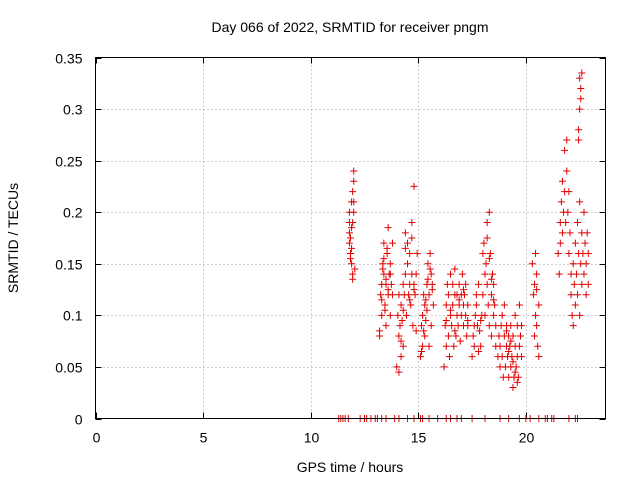 The image size is (640, 480). Describe the element at coordinates (419, 438) in the screenshot. I see `x-tick-label: 15` at that location.